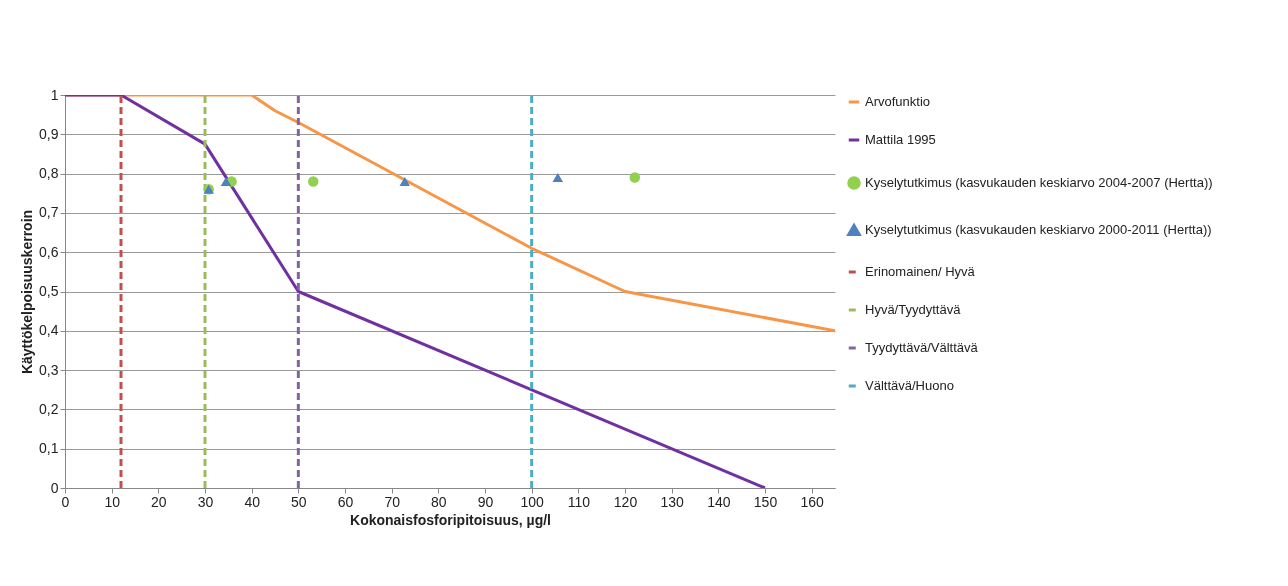 This screenshot has width=1288, height=586. What do you see at coordinates (49, 212) in the screenshot?
I see `y-tick-label: 0,7` at bounding box center [49, 212].